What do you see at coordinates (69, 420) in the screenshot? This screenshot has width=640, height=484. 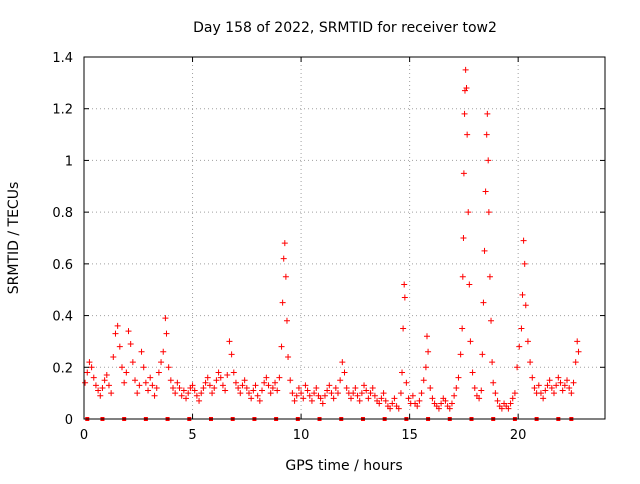 I see `y-tick-label: 0` at bounding box center [69, 420].